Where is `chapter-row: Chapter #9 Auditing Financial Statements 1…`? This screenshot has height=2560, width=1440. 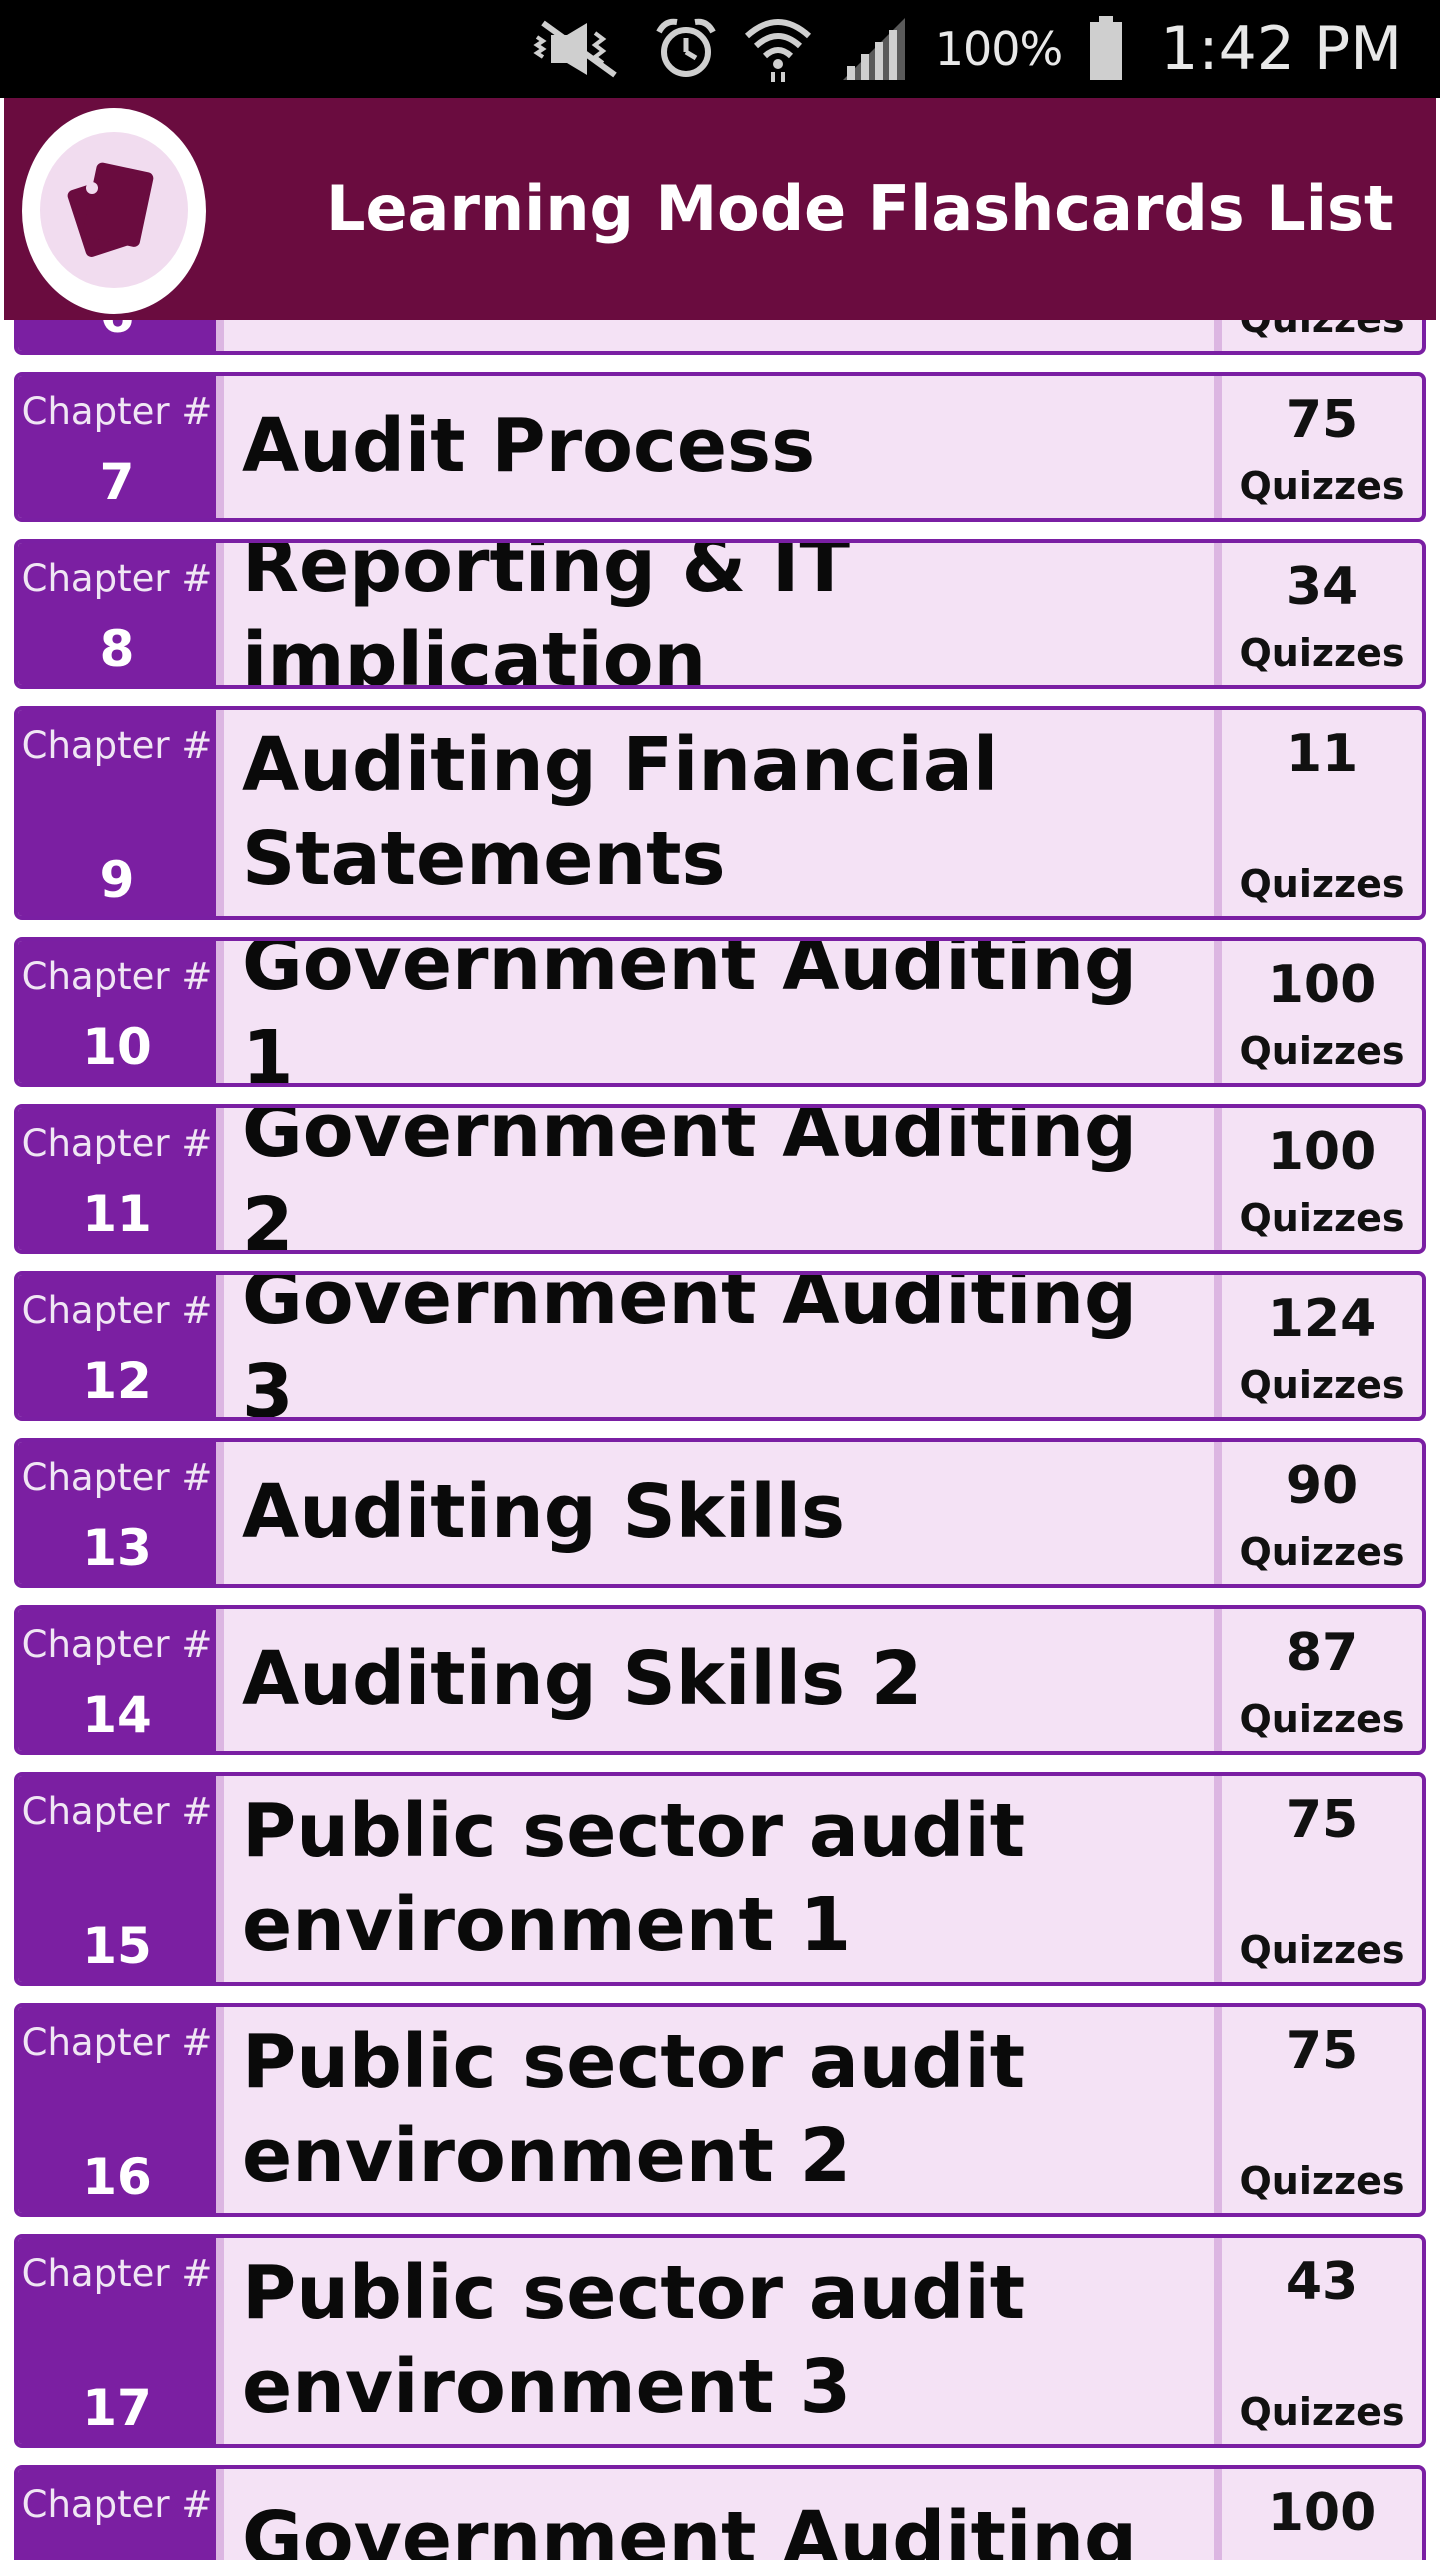
chapter-row: Chapter #9 Auditing Financial Statements 1… is located at coordinates (720, 813).